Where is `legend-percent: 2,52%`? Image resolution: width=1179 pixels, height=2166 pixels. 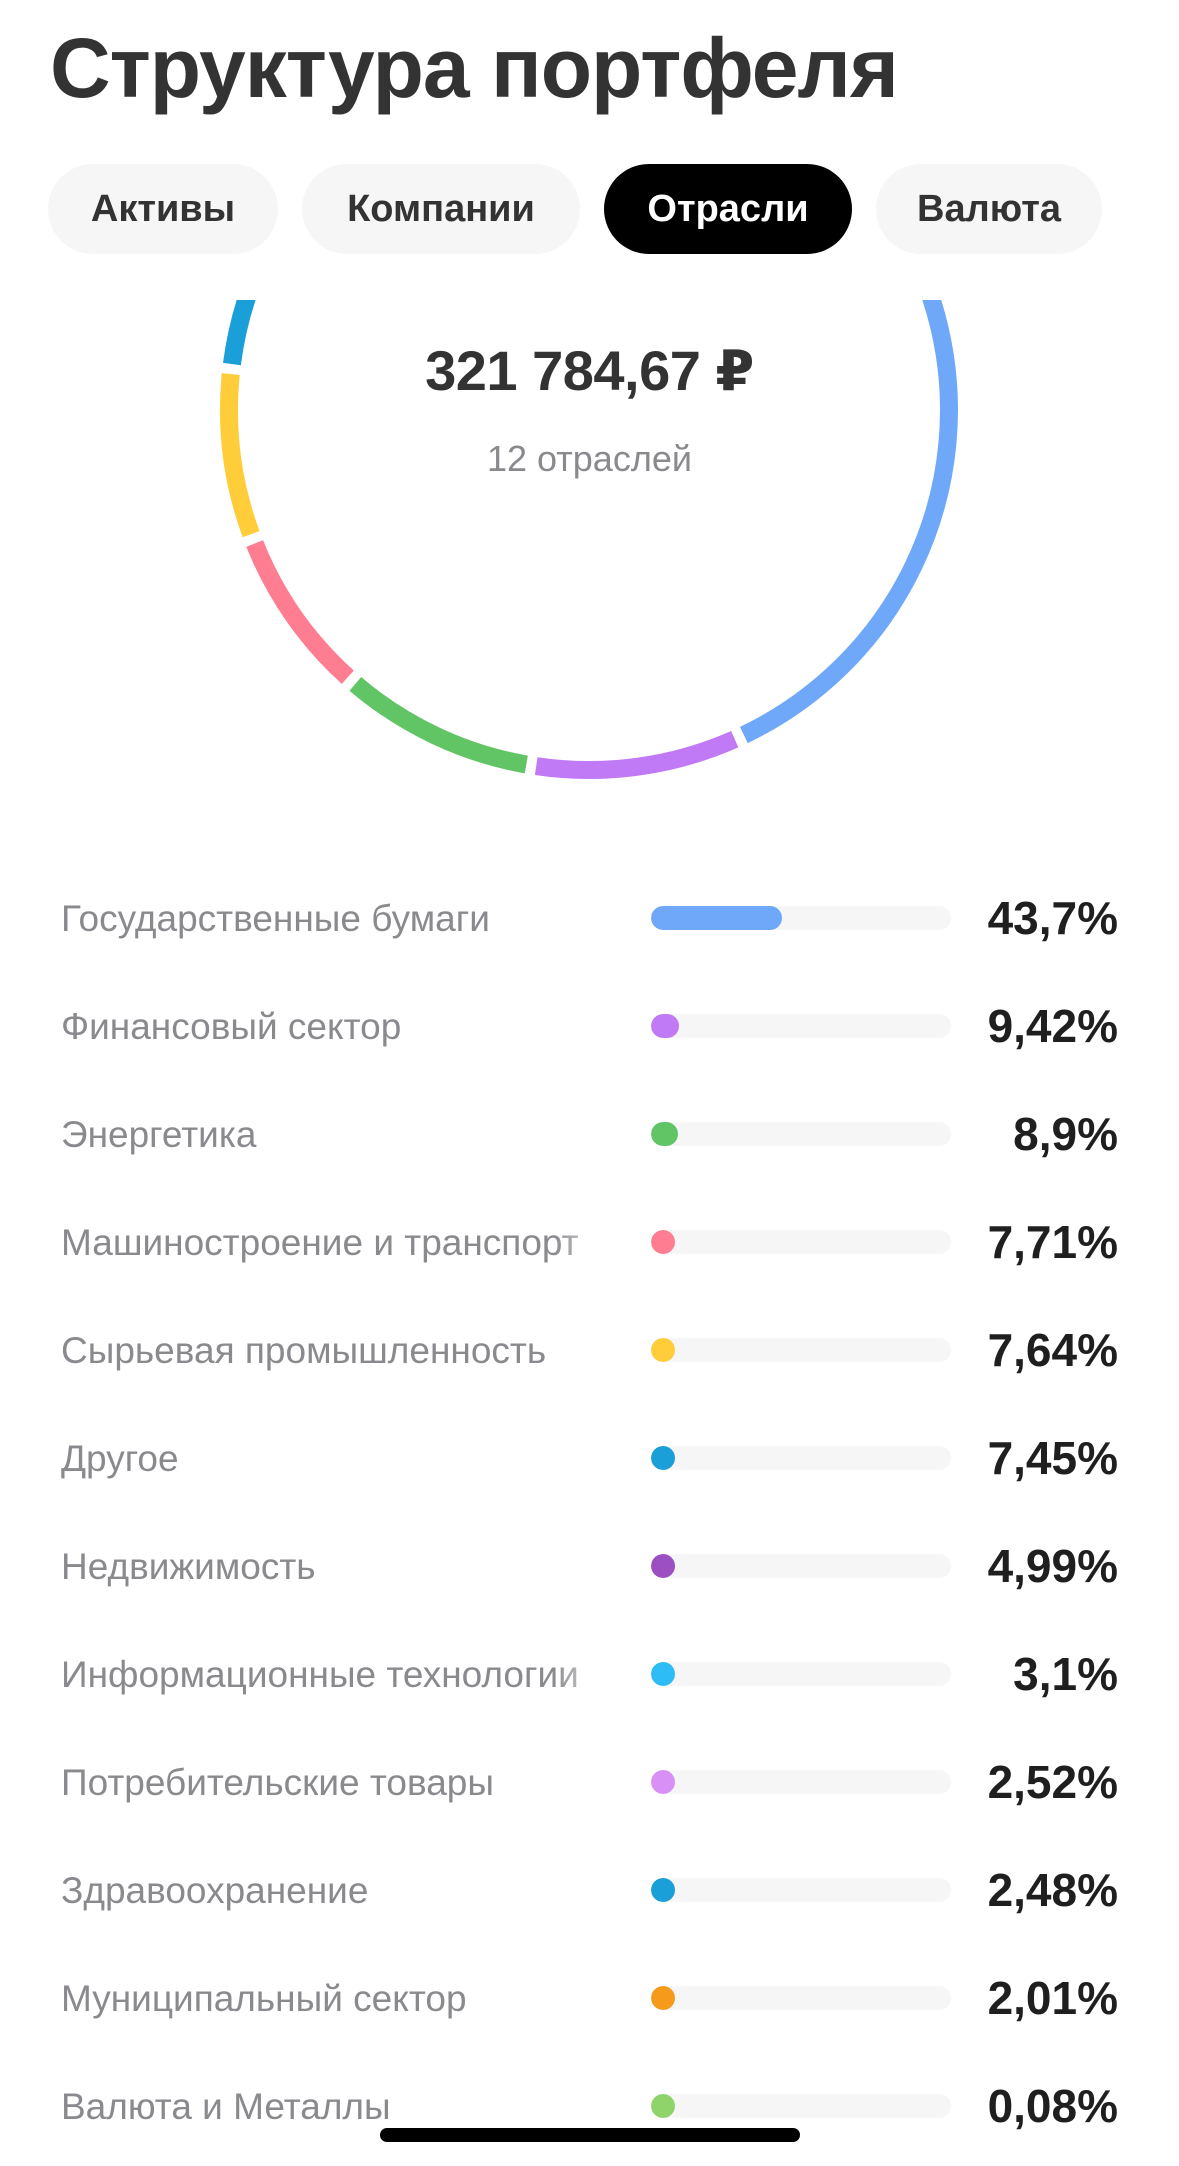
legend-percent: 2,52% is located at coordinates (1052, 1782).